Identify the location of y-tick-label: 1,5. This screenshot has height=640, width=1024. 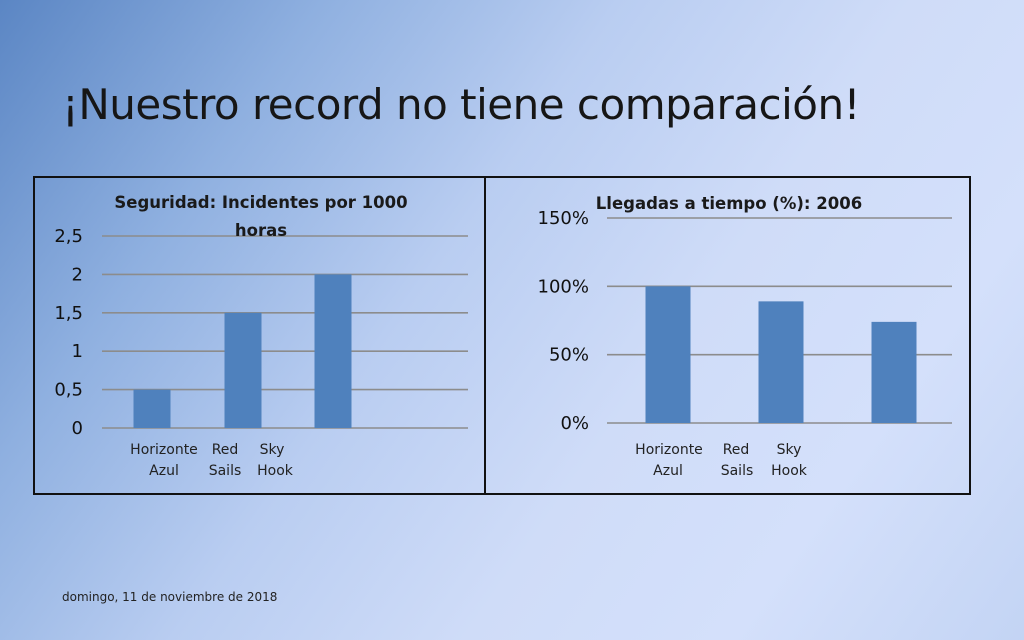
(68, 313).